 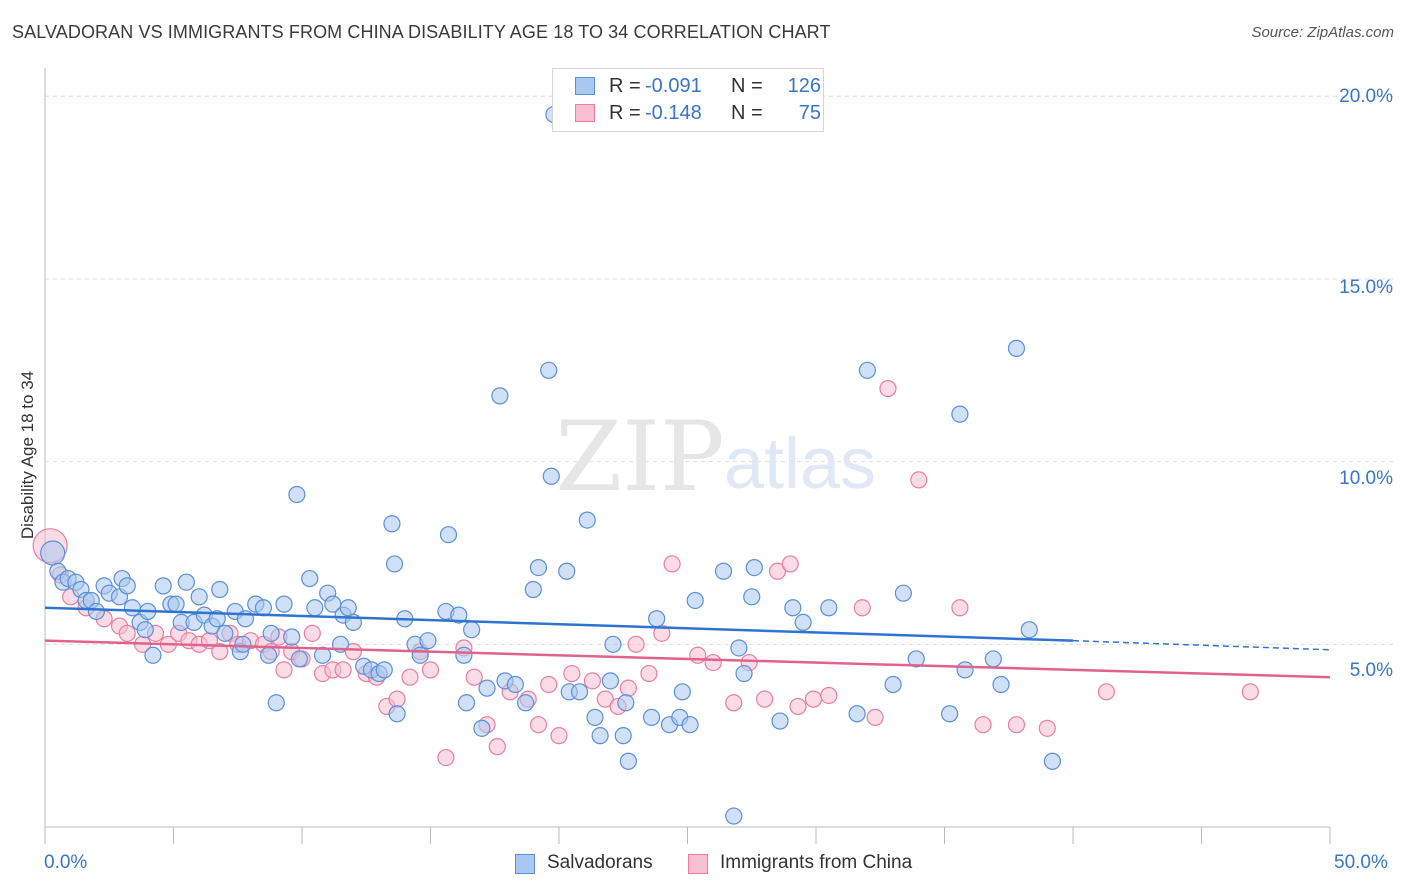 What do you see at coordinates (1371, 670) in the screenshot?
I see `y-tick-label-5: 5.0%` at bounding box center [1371, 670].